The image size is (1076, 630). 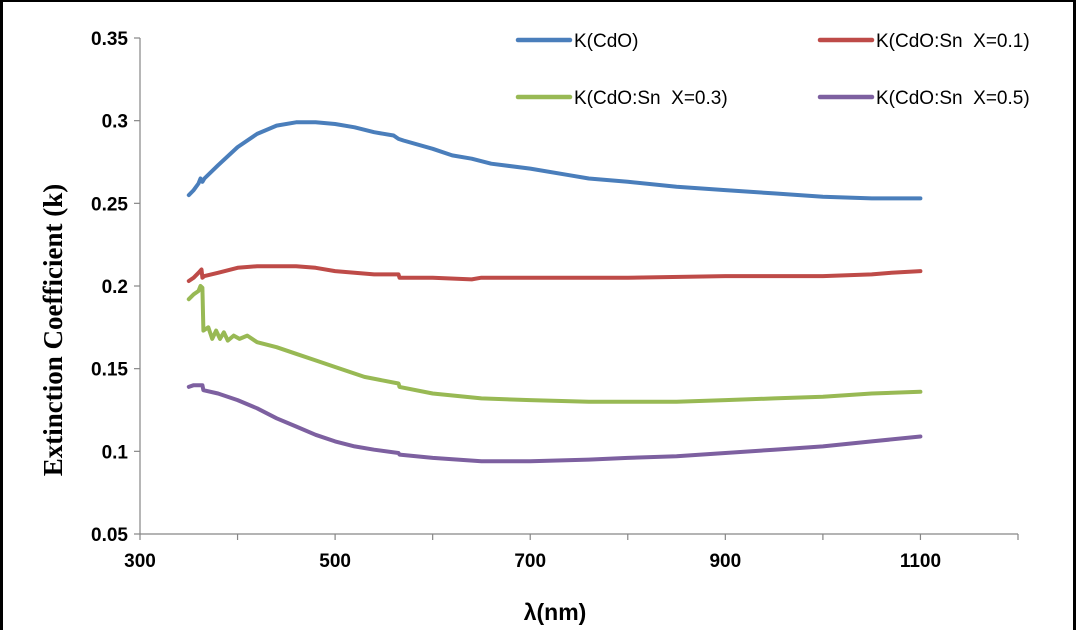 What do you see at coordinates (725, 561) in the screenshot?
I see `x-tick-label: 900` at bounding box center [725, 561].